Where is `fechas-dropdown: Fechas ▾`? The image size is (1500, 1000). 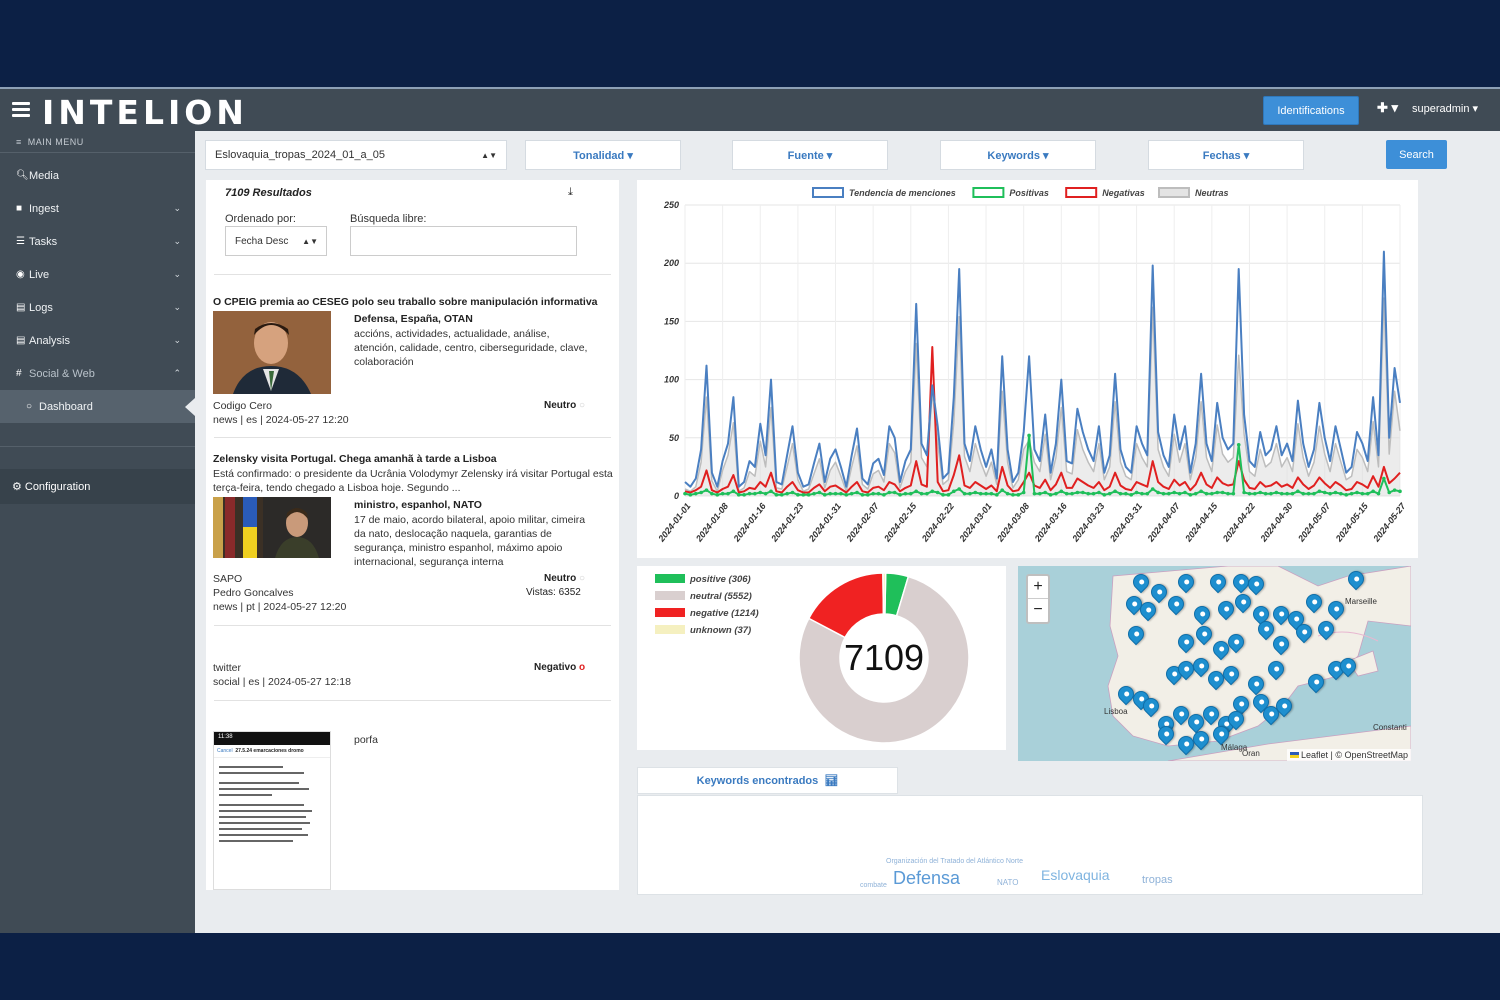 fechas-dropdown: Fechas ▾ is located at coordinates (1226, 155).